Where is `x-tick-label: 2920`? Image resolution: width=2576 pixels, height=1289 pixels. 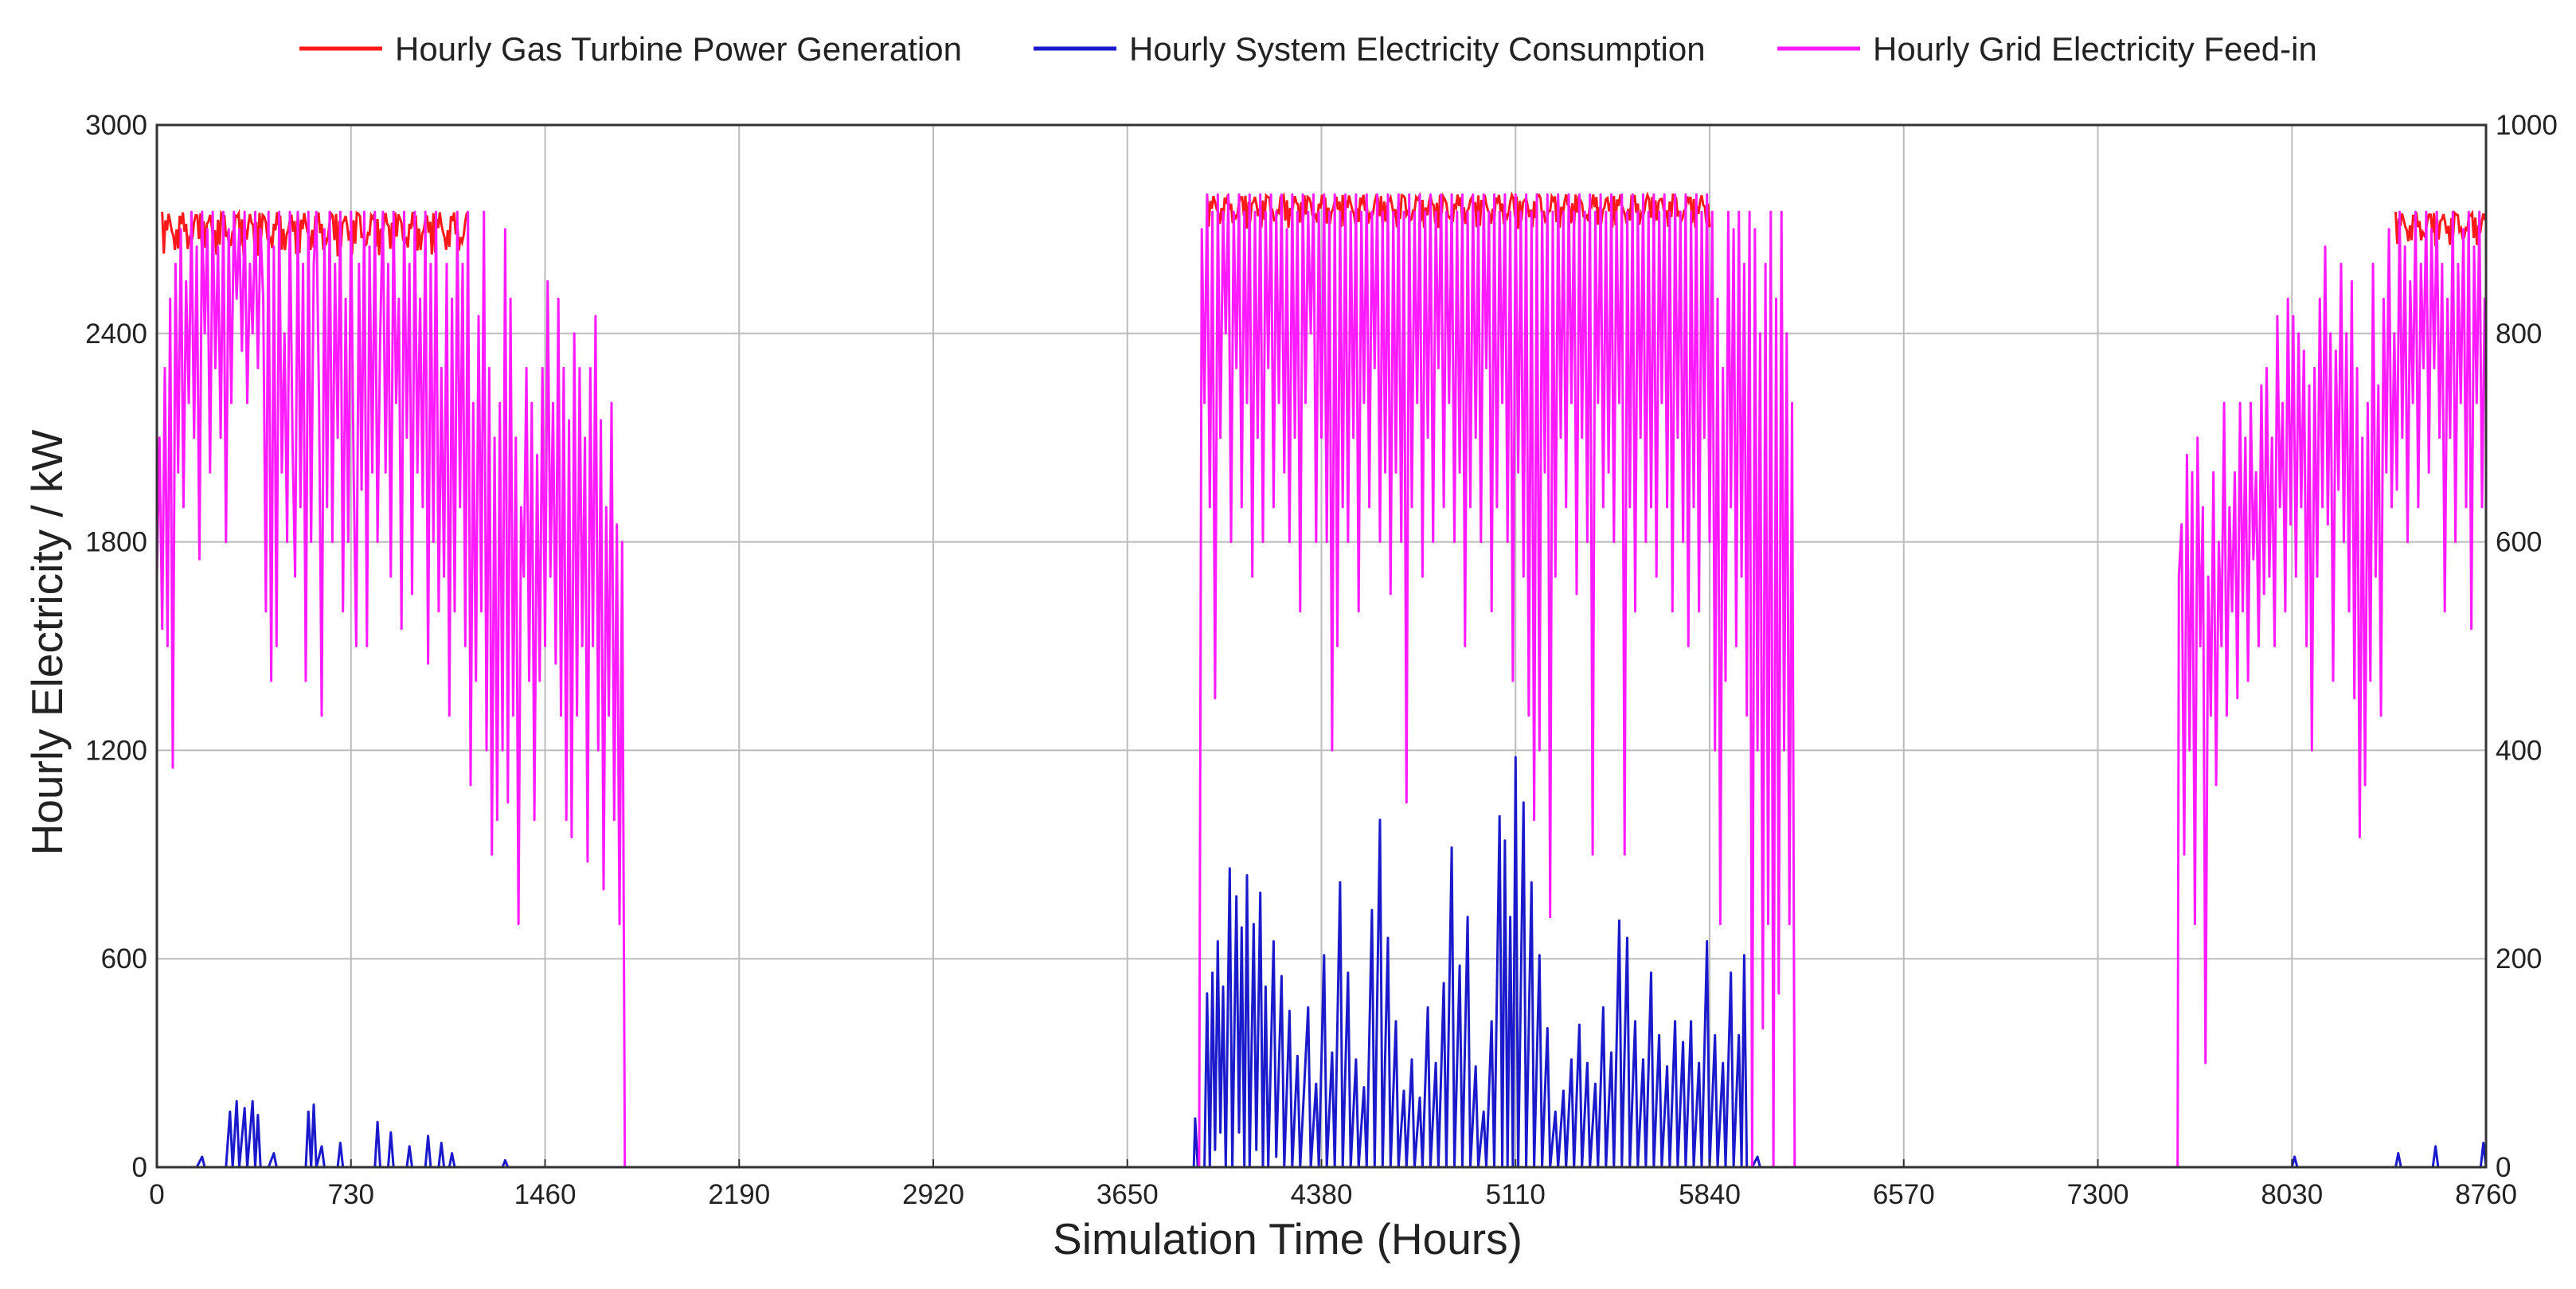
x-tick-label: 2920 is located at coordinates (933, 1195).